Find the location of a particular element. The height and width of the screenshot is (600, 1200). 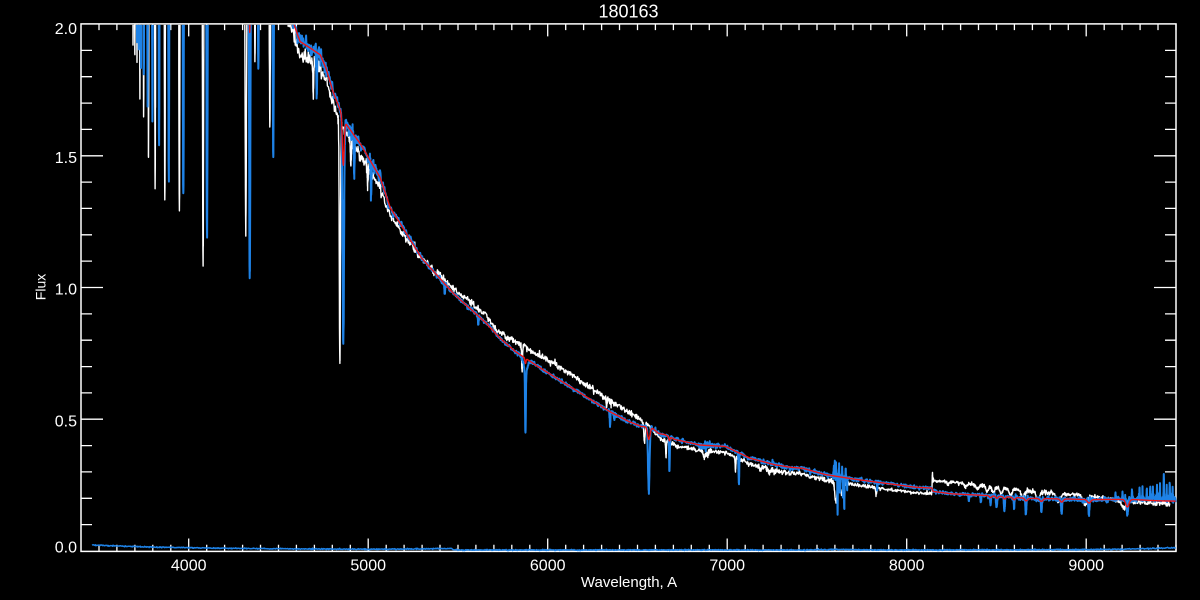

svg-text: 6000 is located at coordinates (548, 566).